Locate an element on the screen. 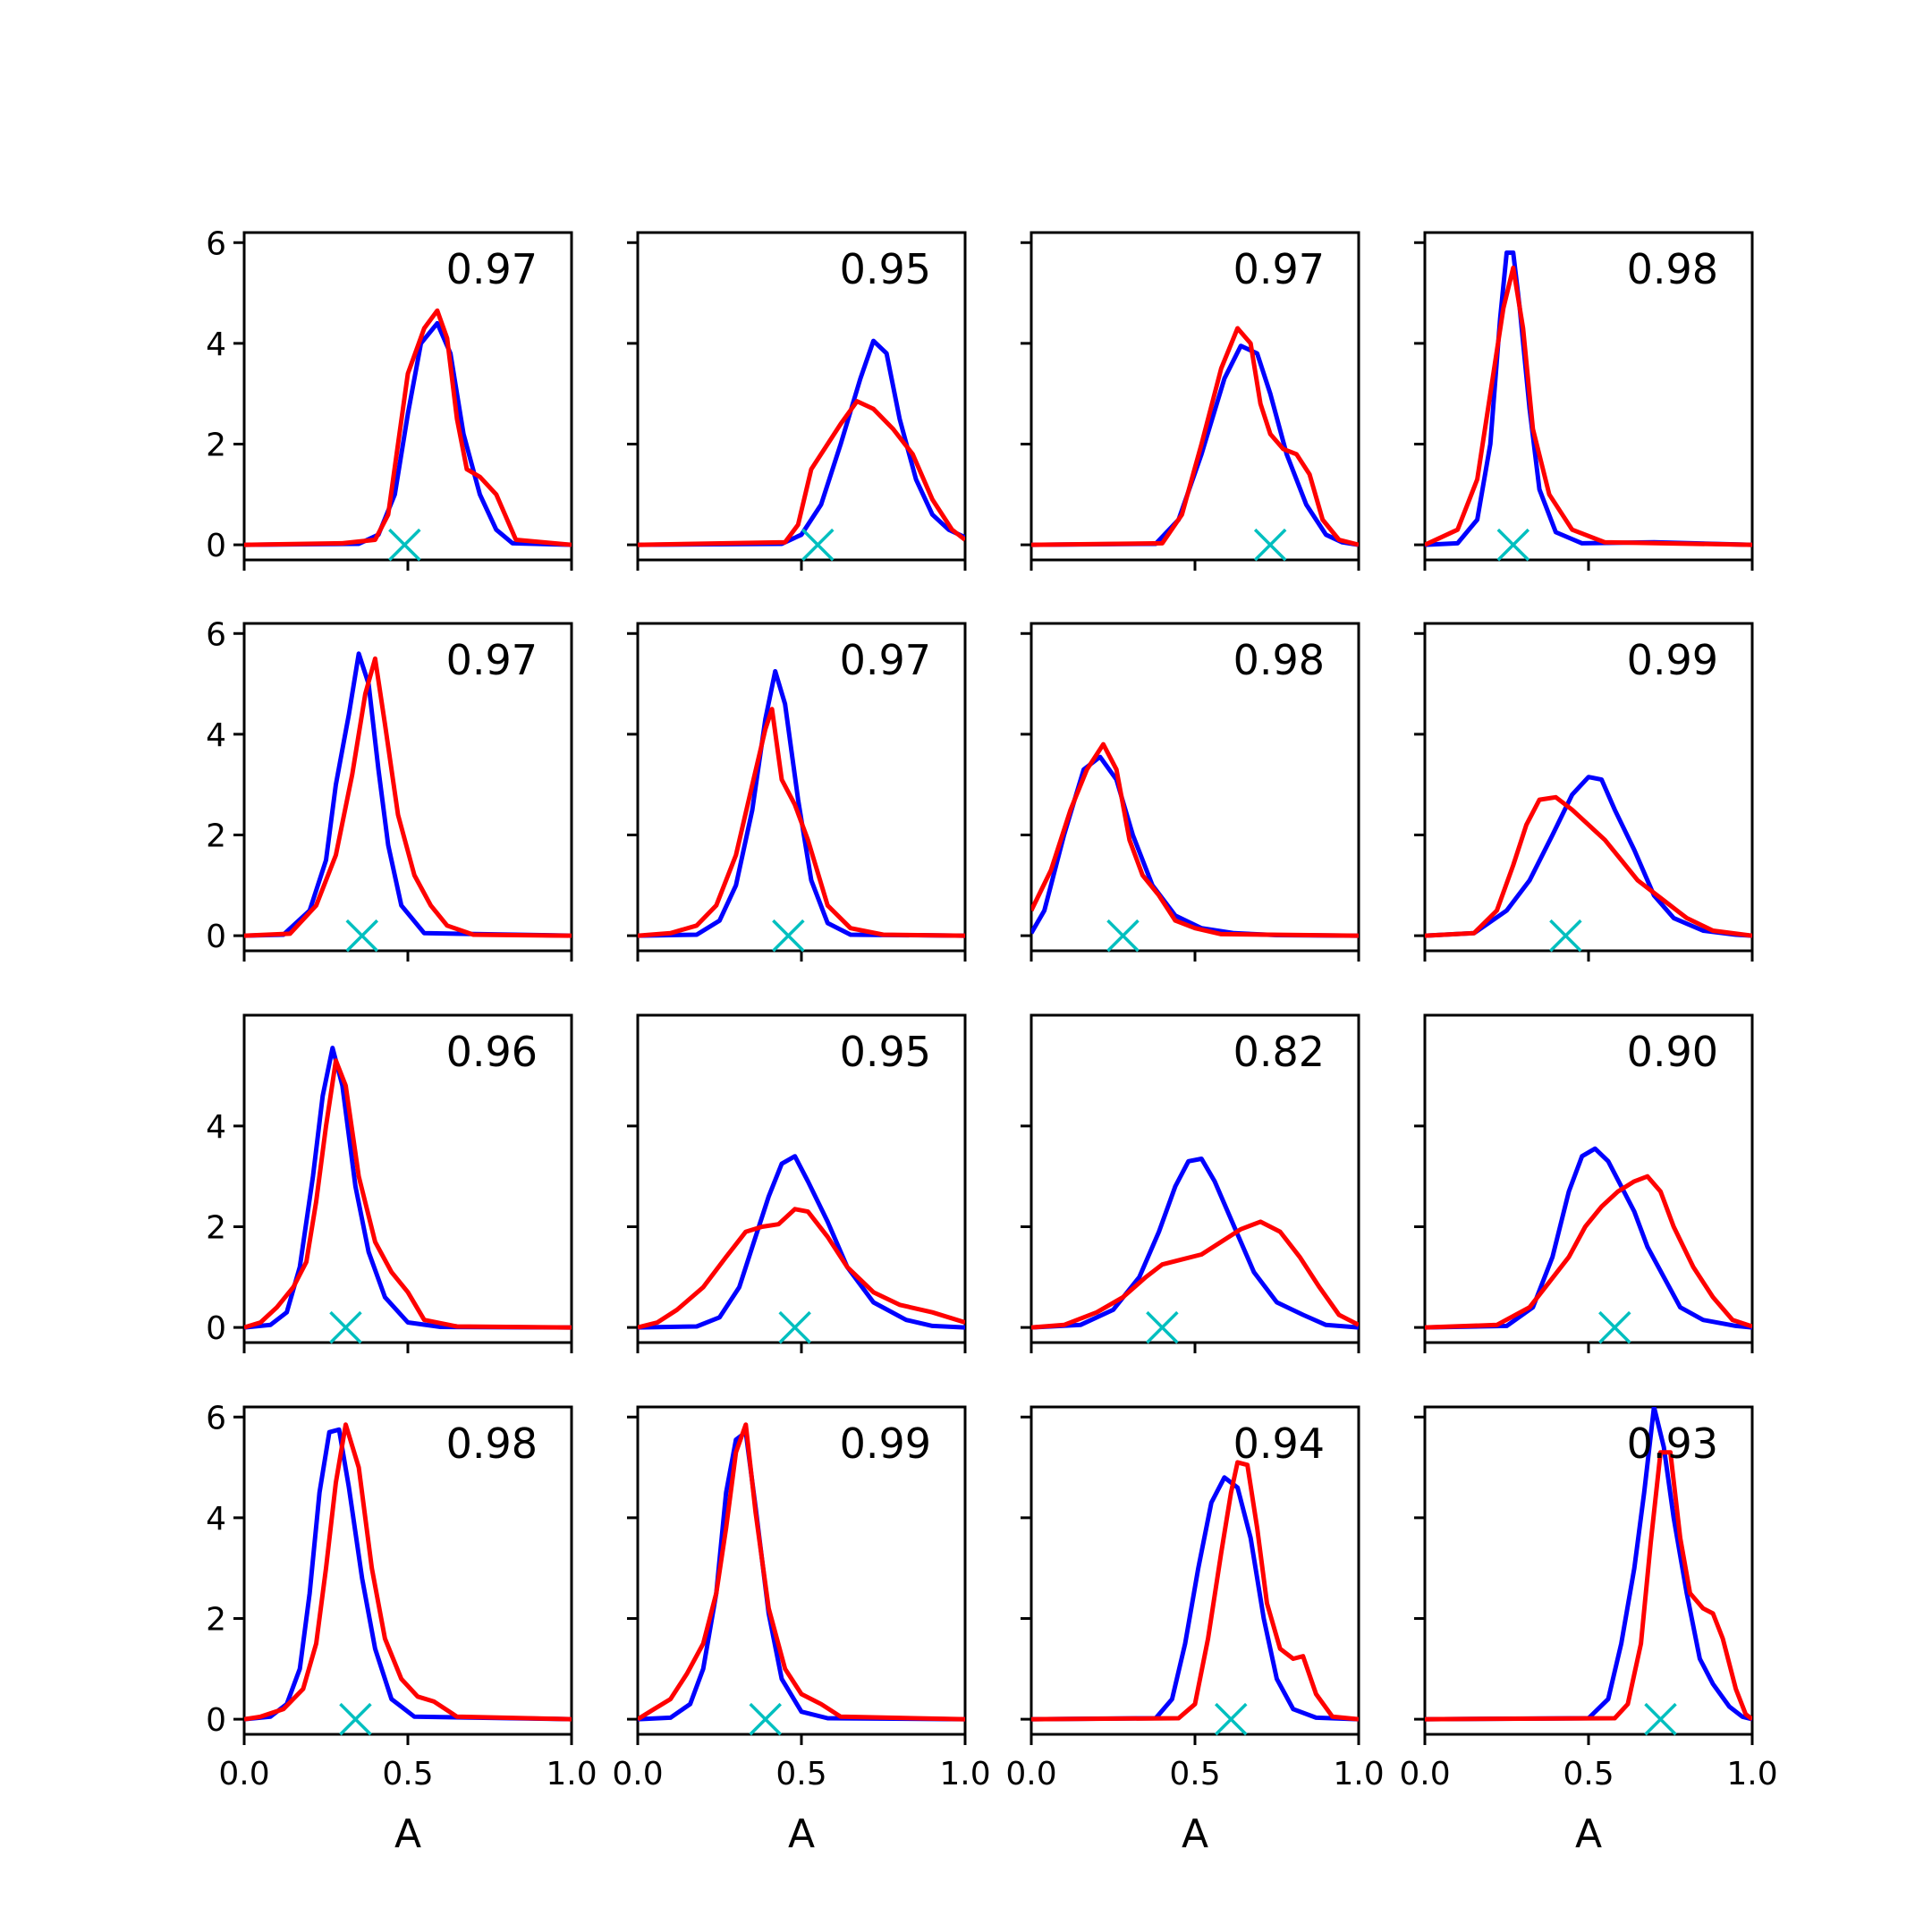  subplot-8: 0 2 4 0.96 is located at coordinates (389, 1183).